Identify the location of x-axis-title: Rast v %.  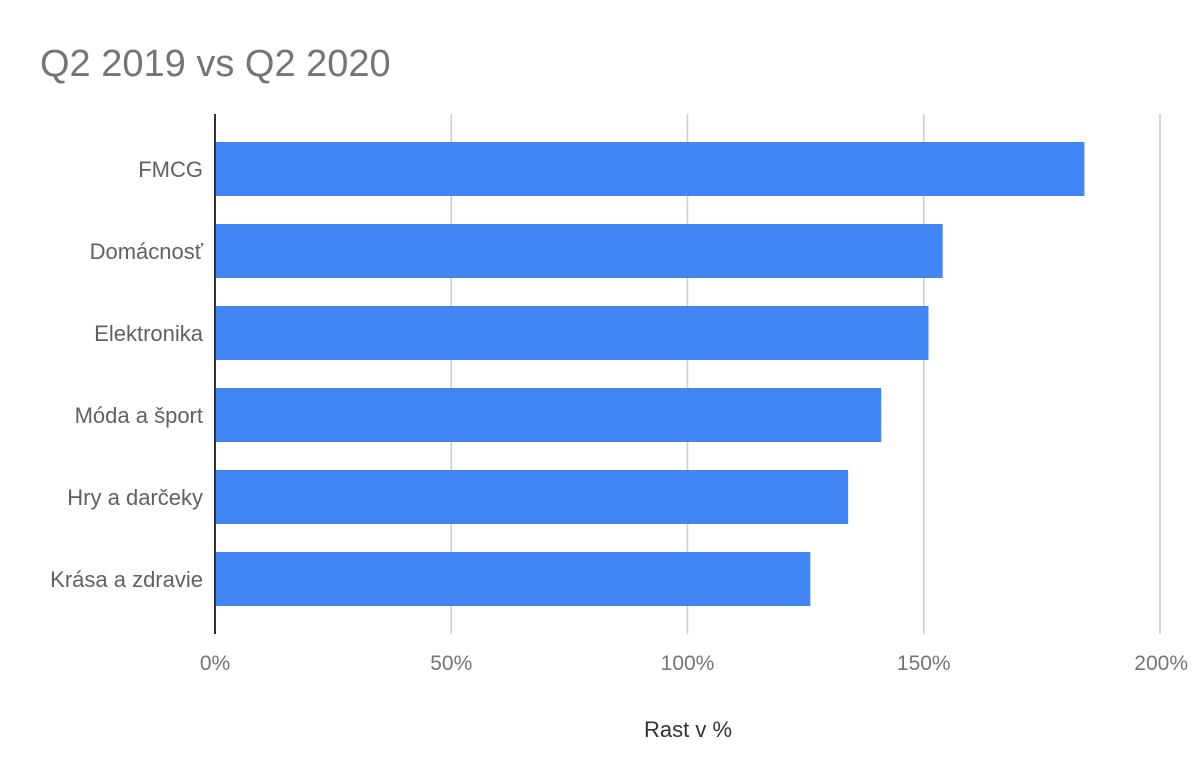
(688, 729).